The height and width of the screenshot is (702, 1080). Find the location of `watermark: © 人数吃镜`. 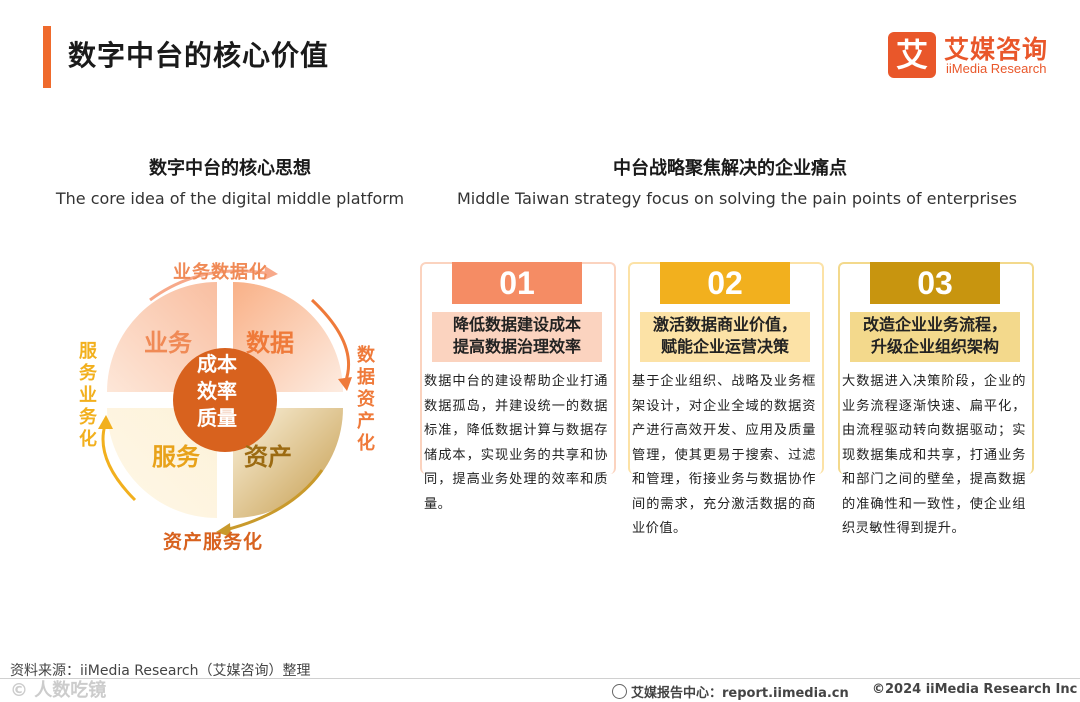

watermark: © 人数吃镜 is located at coordinates (58, 690).